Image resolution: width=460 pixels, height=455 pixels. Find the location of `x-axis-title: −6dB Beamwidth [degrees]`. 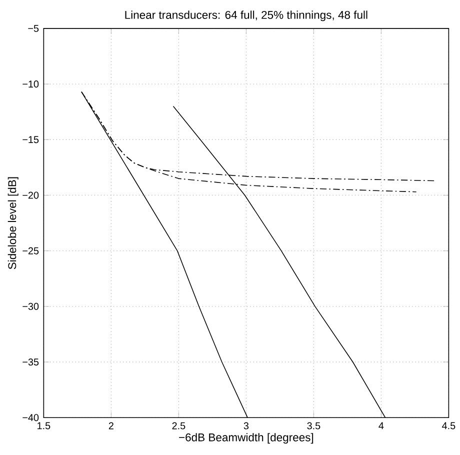

x-axis-title: −6dB Beamwidth [degrees] is located at coordinates (246, 438).